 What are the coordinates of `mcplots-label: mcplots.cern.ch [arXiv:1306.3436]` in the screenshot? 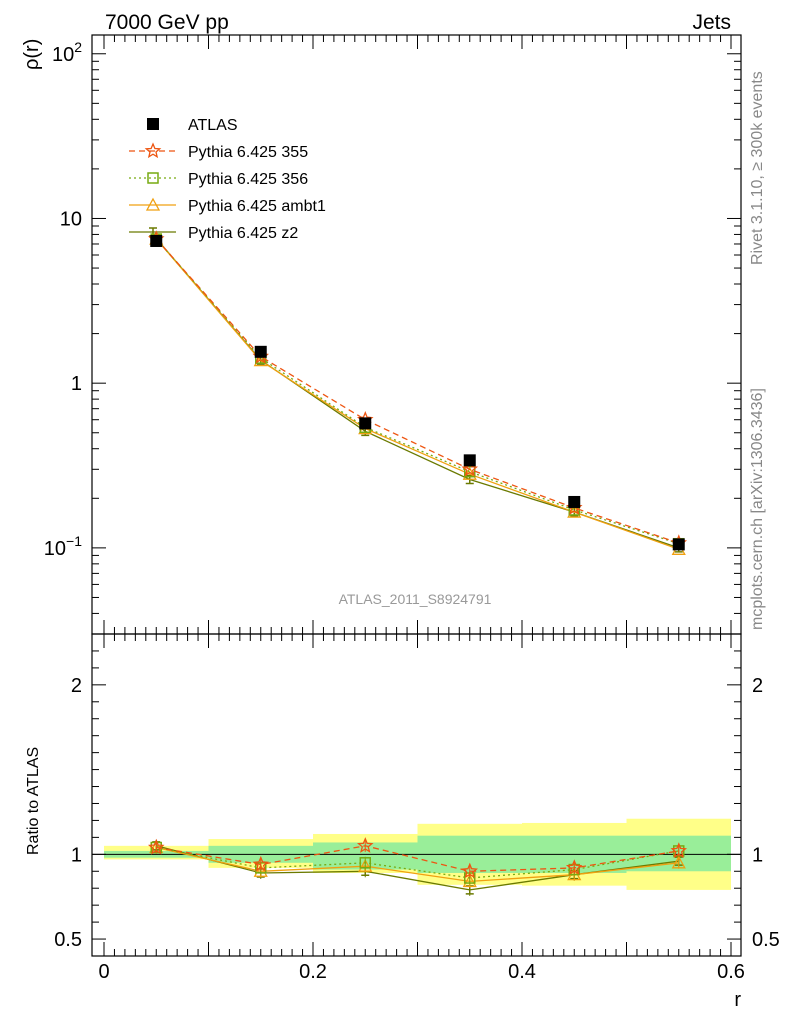 It's located at (757, 509).